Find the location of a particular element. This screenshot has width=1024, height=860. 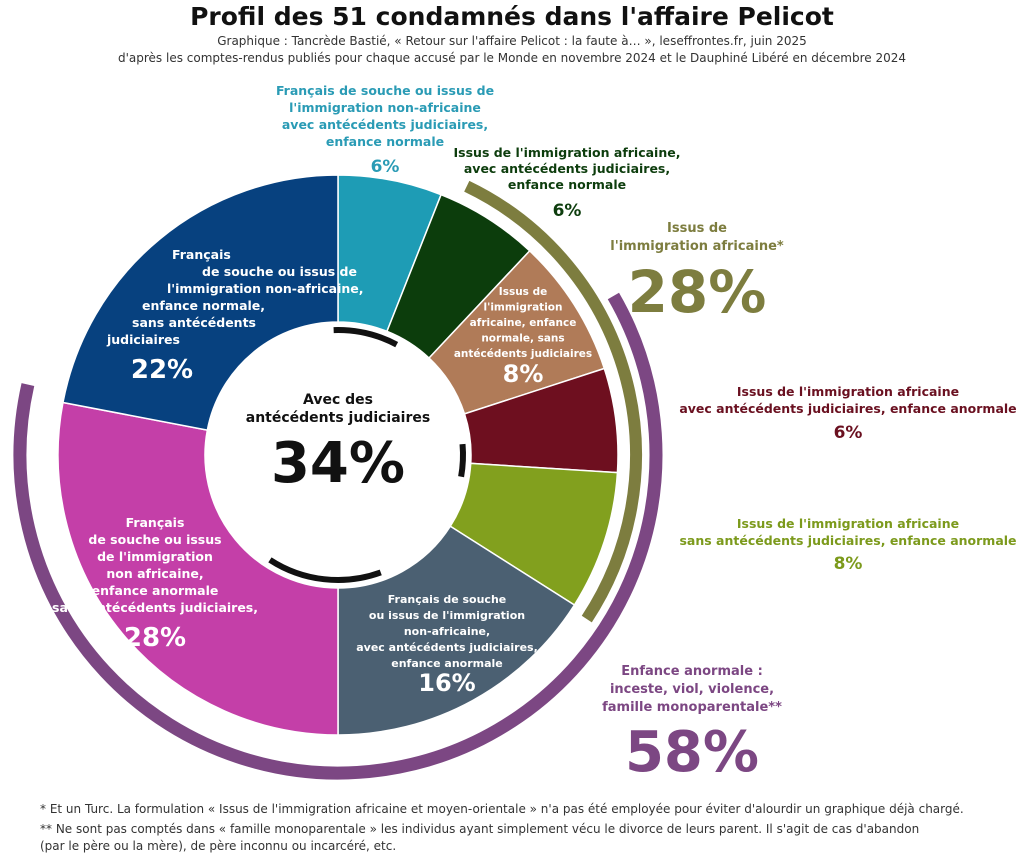

slice-7-value-label: 22% is located at coordinates (162, 370).